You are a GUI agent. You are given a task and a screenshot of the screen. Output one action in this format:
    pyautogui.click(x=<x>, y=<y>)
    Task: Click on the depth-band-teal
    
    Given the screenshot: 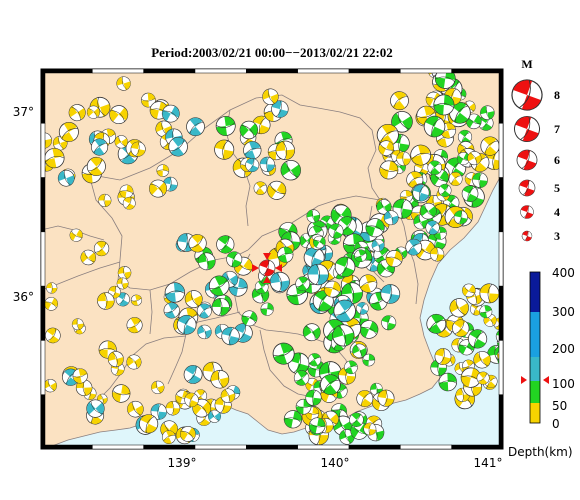 What is the action you would take?
    pyautogui.click(x=535, y=369)
    